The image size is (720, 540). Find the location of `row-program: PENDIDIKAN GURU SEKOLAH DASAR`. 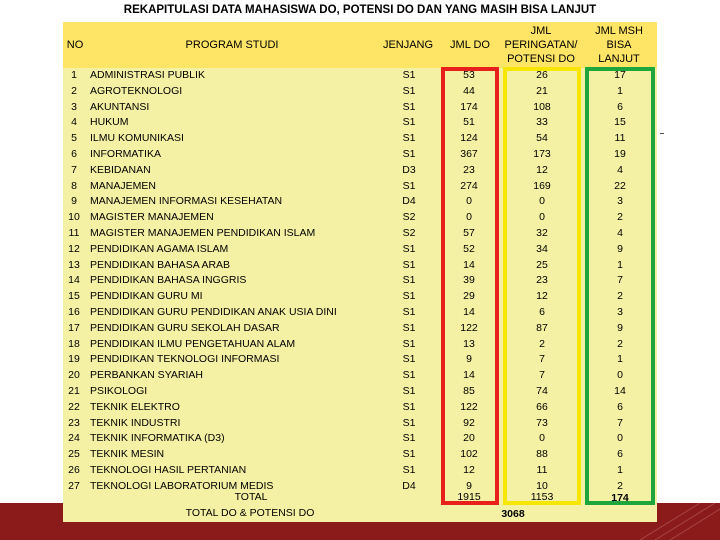

row-program: PENDIDIKAN GURU SEKOLAH DASAR is located at coordinates (185, 327).